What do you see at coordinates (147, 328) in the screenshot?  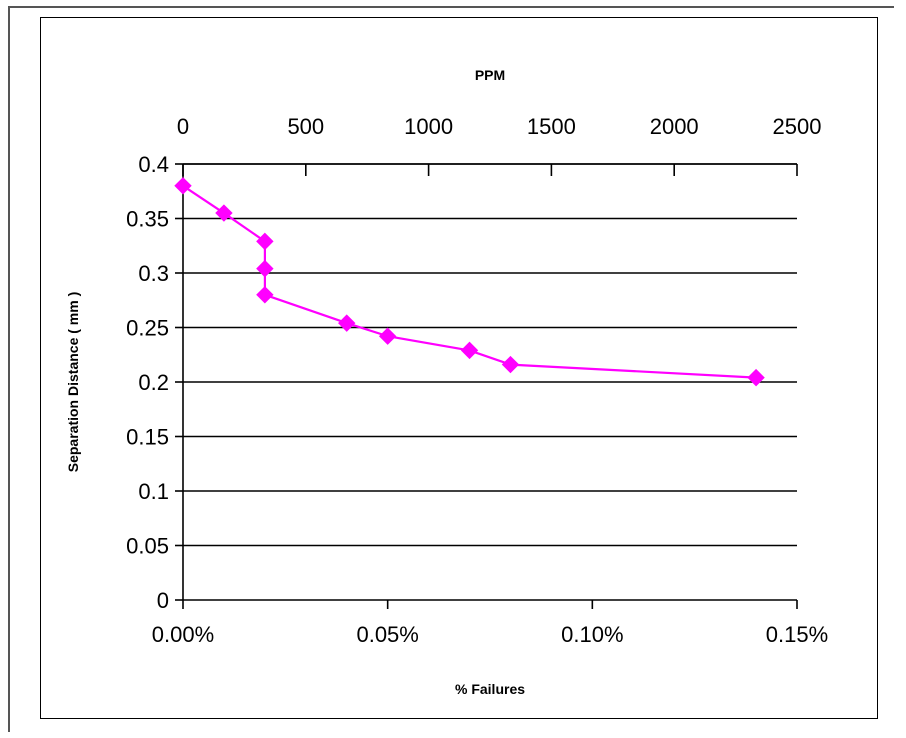 I see `y-tick-label-5: 0.25` at bounding box center [147, 328].